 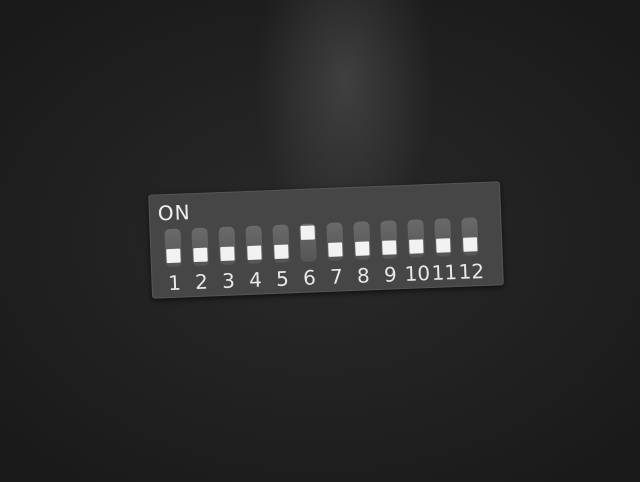 What do you see at coordinates (255, 279) in the screenshot?
I see `switch-number: 4` at bounding box center [255, 279].